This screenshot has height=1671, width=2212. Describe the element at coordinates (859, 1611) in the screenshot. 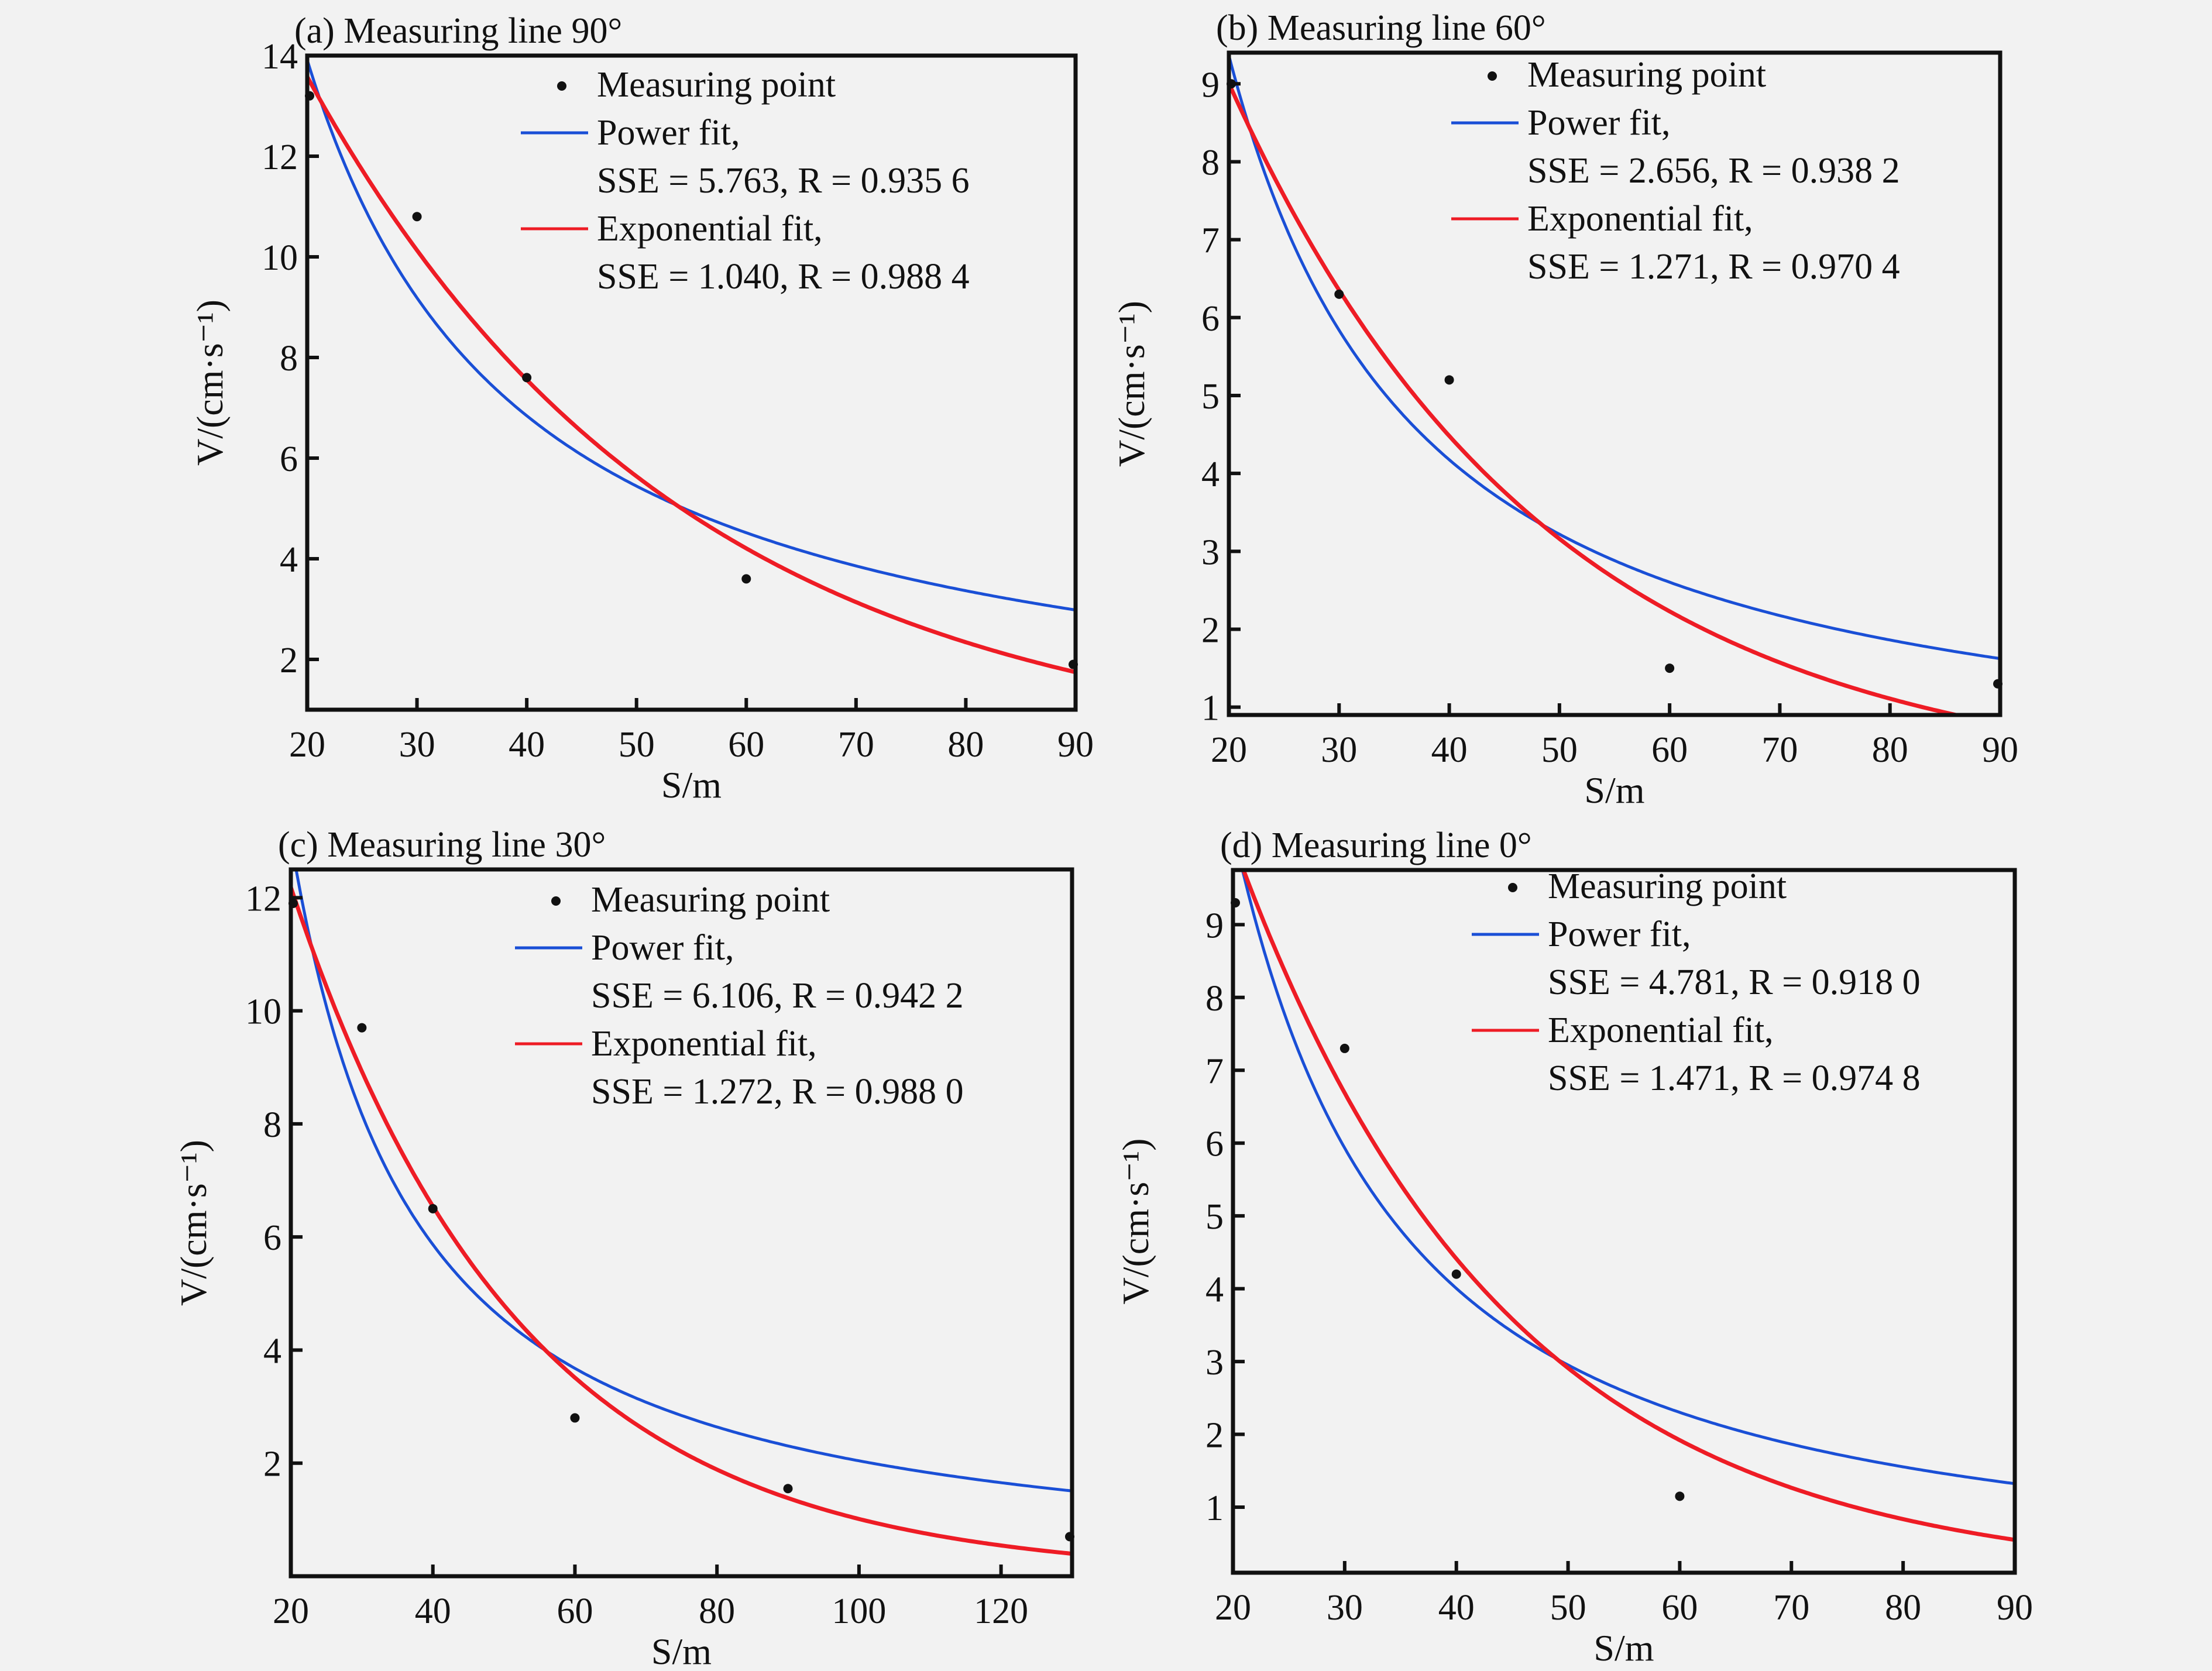

I see `x-tick-label: 100` at that location.